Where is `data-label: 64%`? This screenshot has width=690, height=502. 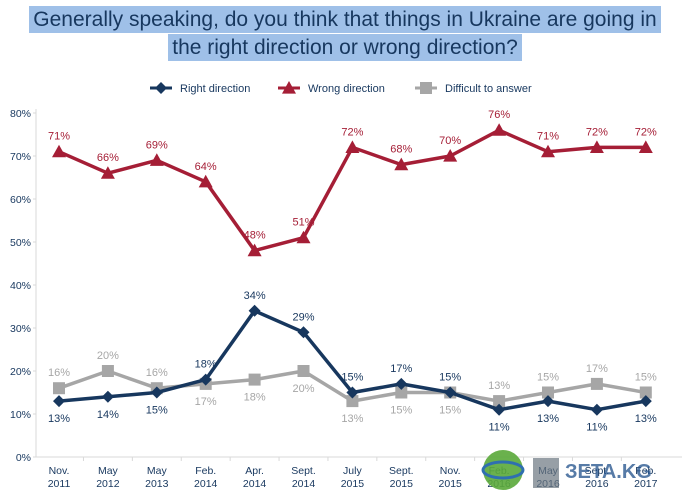
data-label: 64% is located at coordinates (206, 167).